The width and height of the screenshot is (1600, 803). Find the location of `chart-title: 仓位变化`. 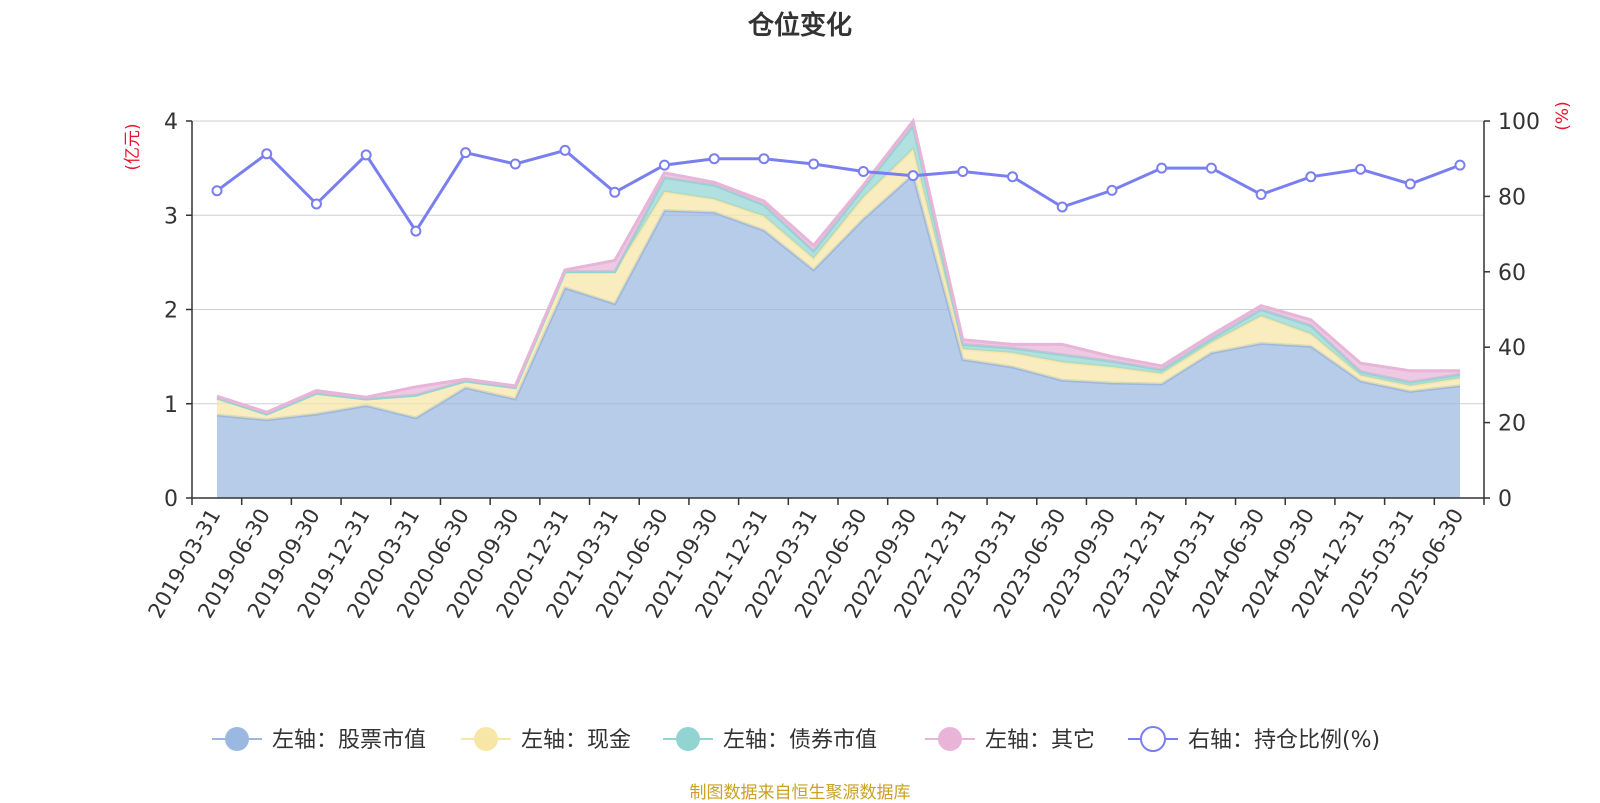

chart-title: 仓位变化 is located at coordinates (799, 25).